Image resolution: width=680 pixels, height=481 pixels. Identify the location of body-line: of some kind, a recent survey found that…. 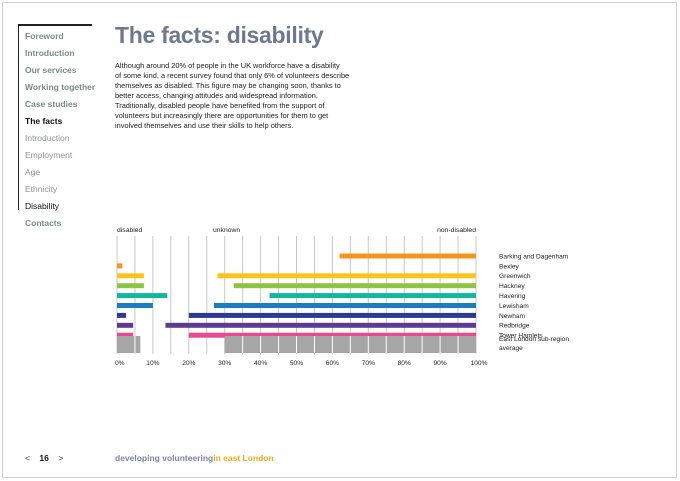
(232, 75).